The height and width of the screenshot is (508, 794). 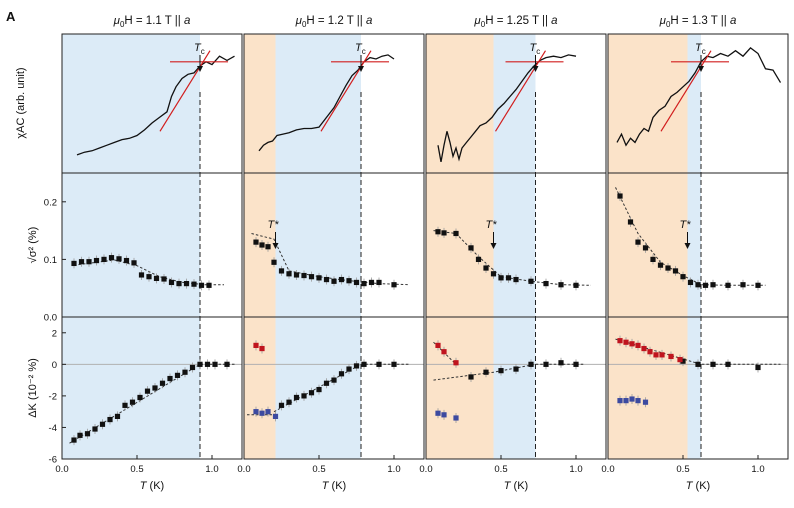 What do you see at coordinates (152, 22) in the screenshot?
I see `column-title: μ0H = 1.1 T || a` at bounding box center [152, 22].